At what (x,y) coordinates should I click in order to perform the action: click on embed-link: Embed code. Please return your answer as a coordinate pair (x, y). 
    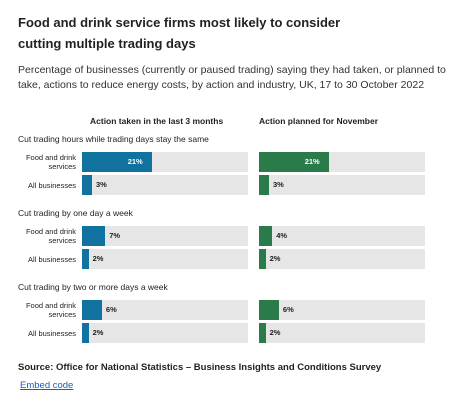
    Looking at the image, I should click on (47, 385).